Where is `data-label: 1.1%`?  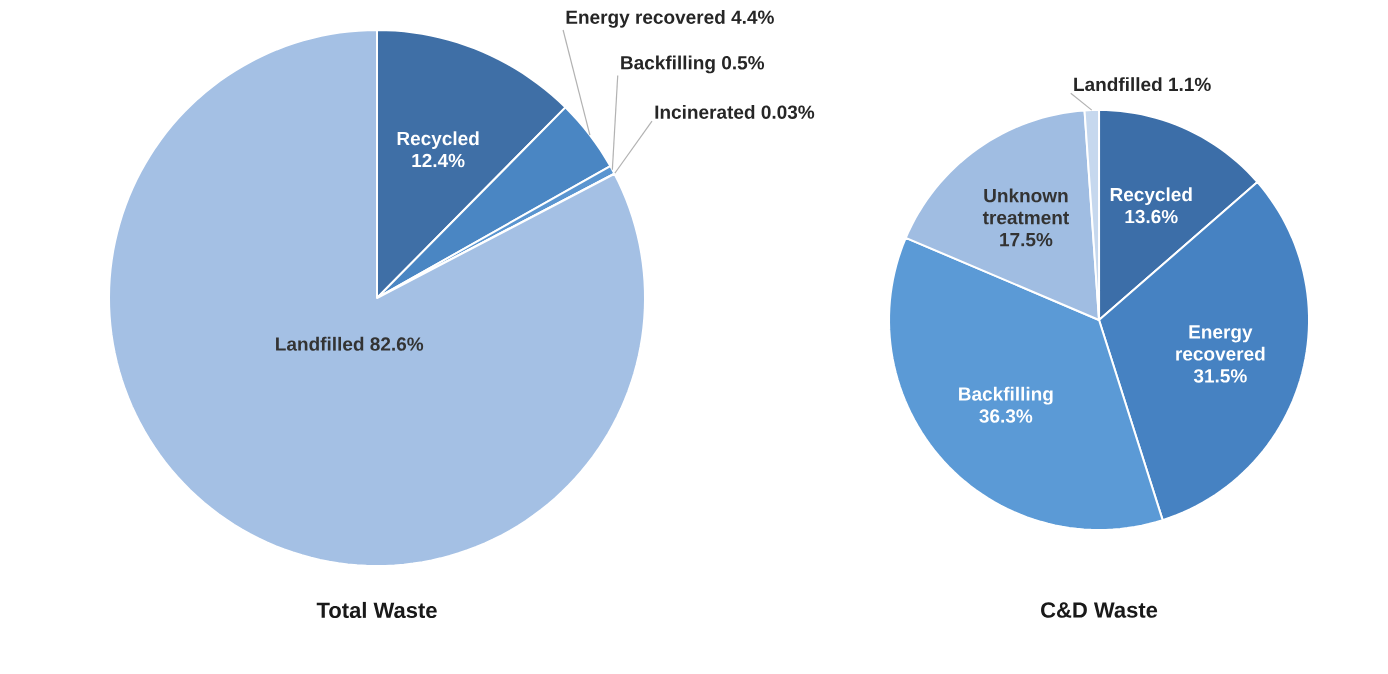 data-label: 1.1% is located at coordinates (1190, 84).